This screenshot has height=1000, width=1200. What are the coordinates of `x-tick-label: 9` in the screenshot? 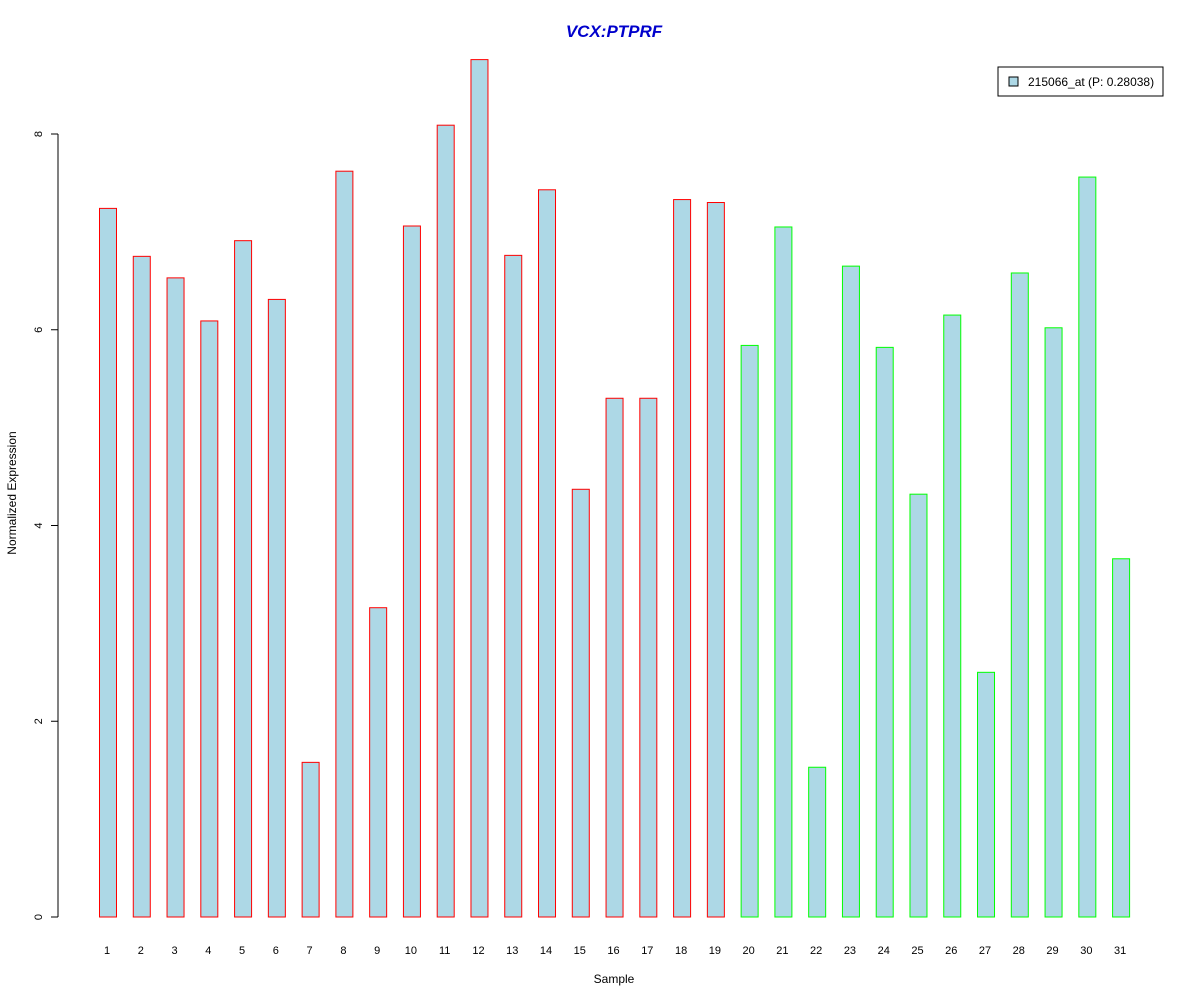 It's located at (377, 951).